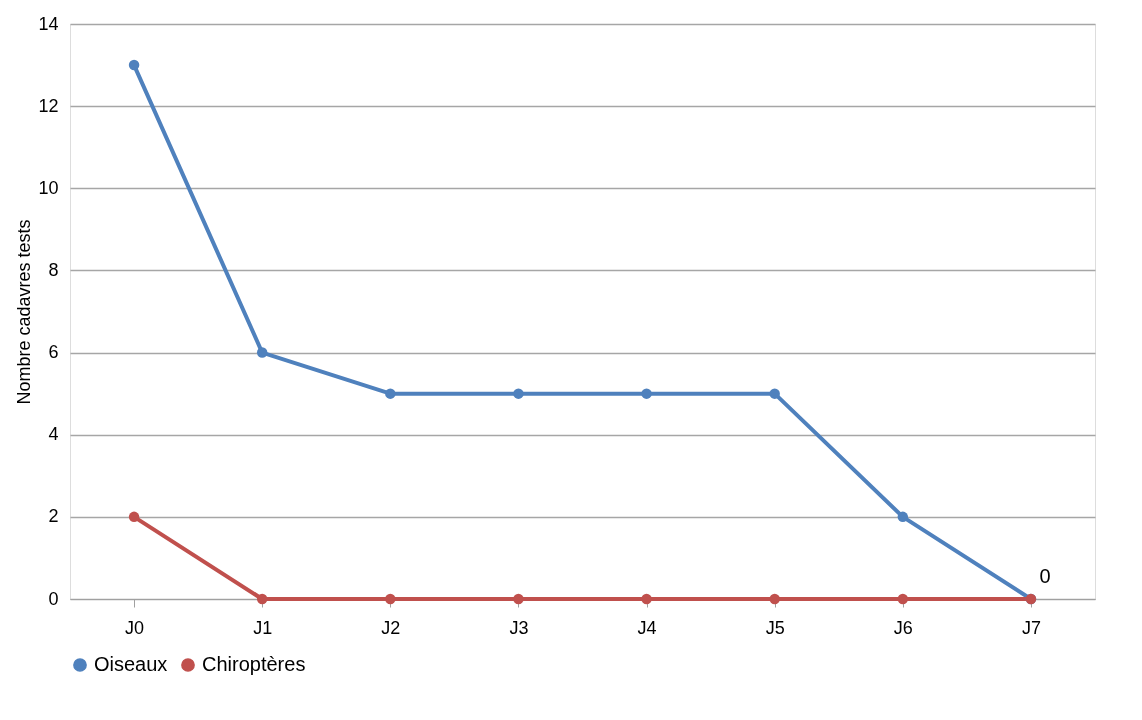  Describe the element at coordinates (1045, 576) in the screenshot. I see `data-label: 0` at that location.